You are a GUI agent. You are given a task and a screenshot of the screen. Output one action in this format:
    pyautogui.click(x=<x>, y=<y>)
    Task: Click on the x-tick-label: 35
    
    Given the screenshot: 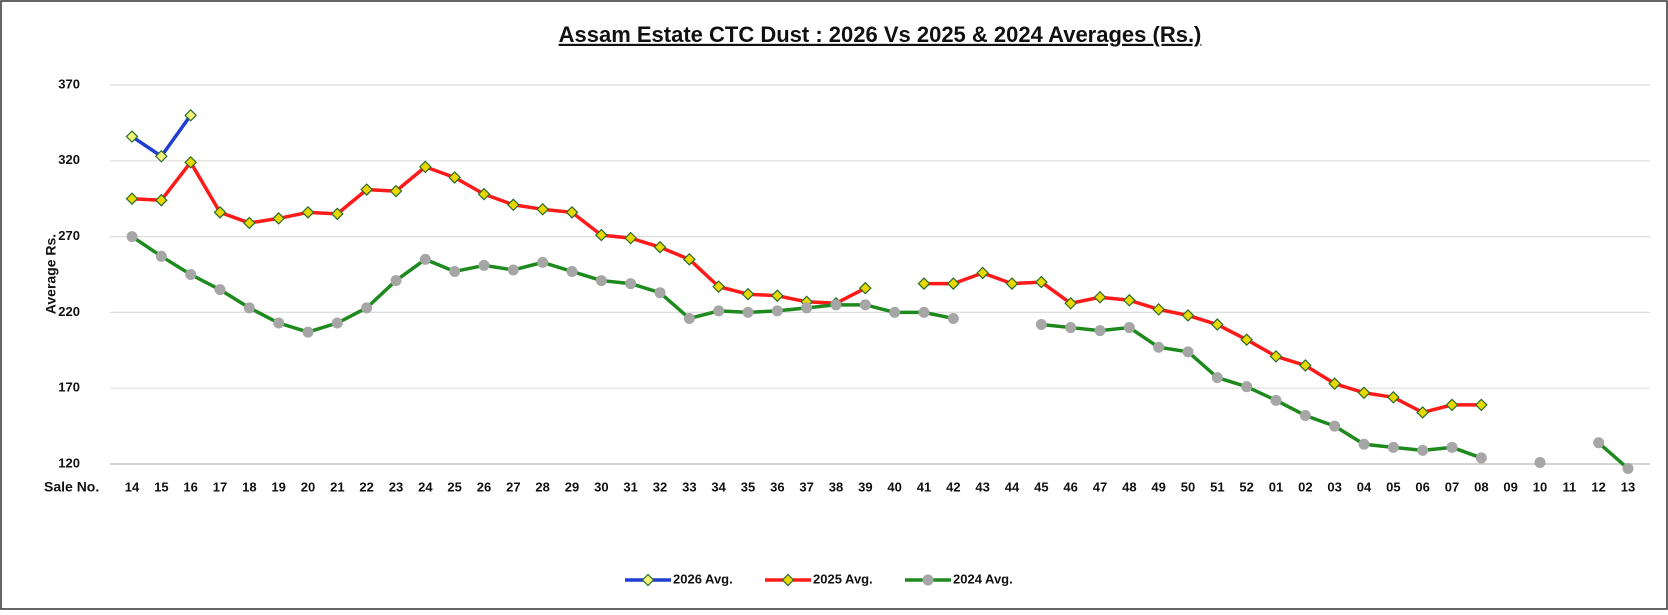 What is the action you would take?
    pyautogui.click(x=748, y=486)
    